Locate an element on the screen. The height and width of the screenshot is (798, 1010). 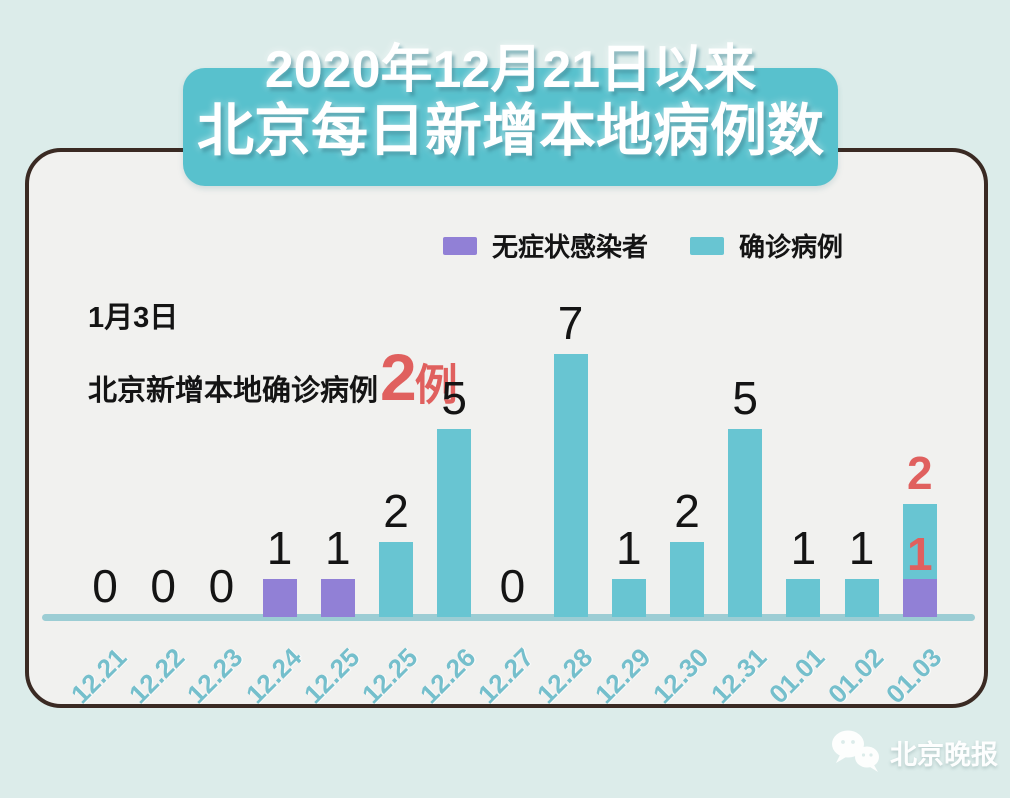
x-axis-label: 01.02 is located at coordinates (855, 676).